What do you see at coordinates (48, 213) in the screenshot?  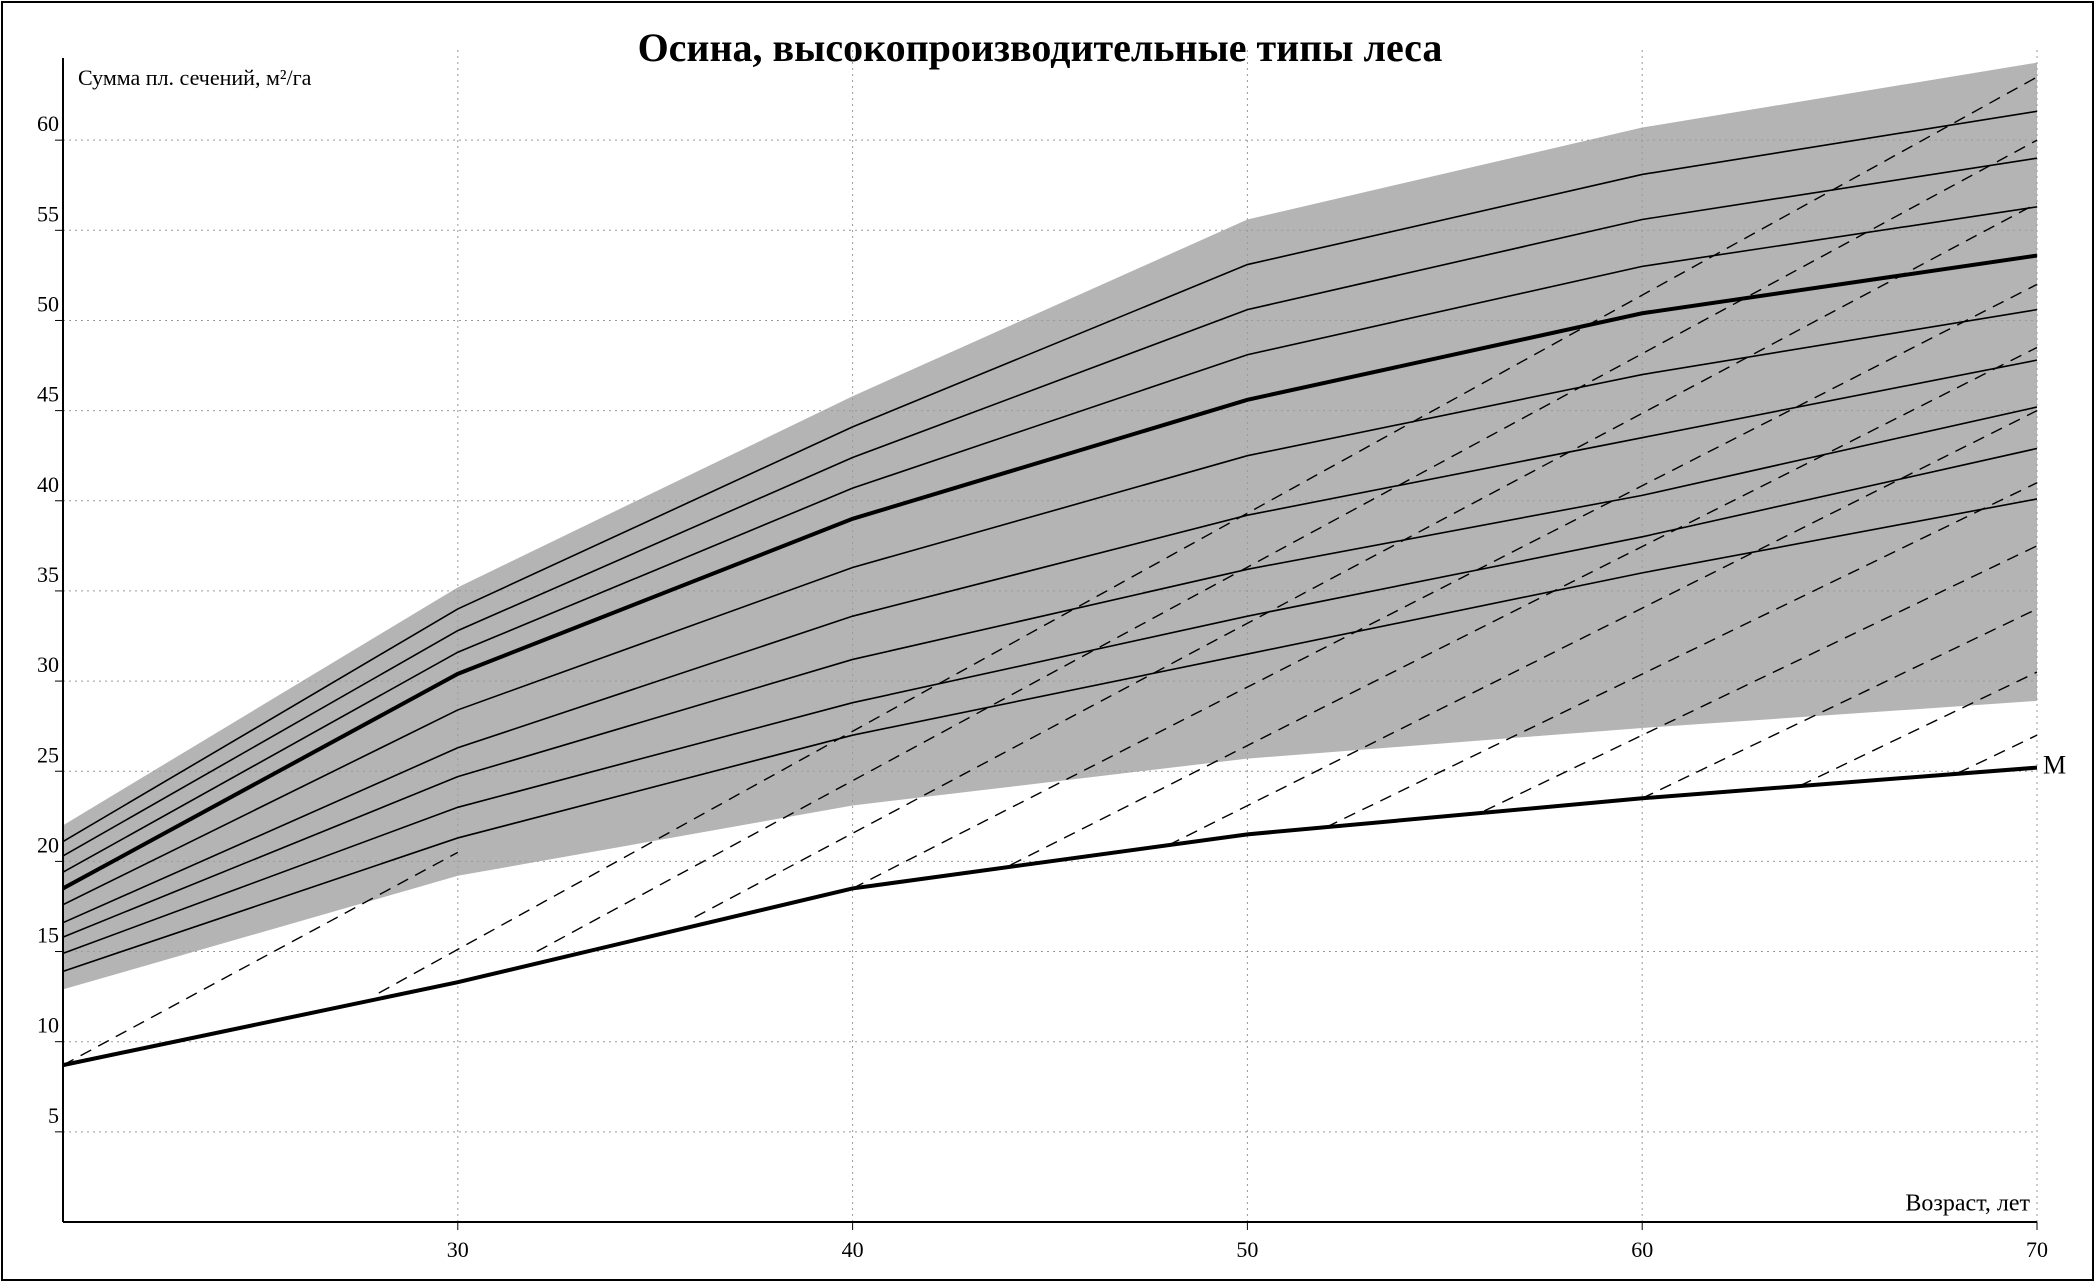 I see `y-tick-label: 55` at bounding box center [48, 213].